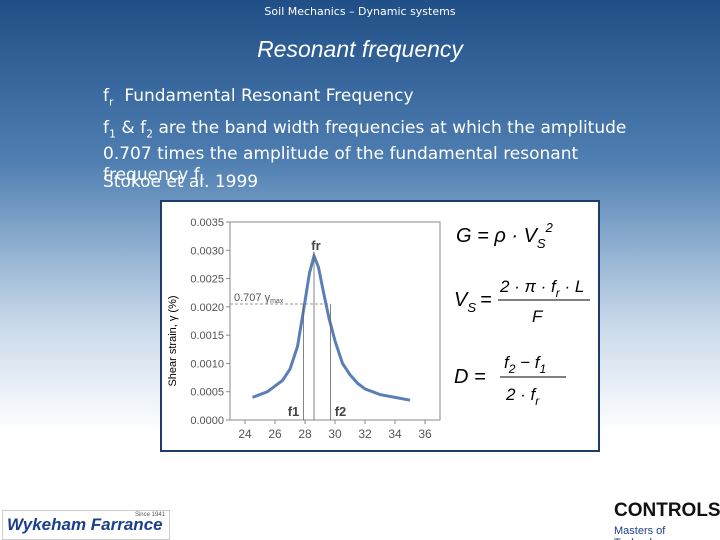 The image size is (720, 540). I want to click on logo-text: Wykeham Farrance, so click(85, 524).